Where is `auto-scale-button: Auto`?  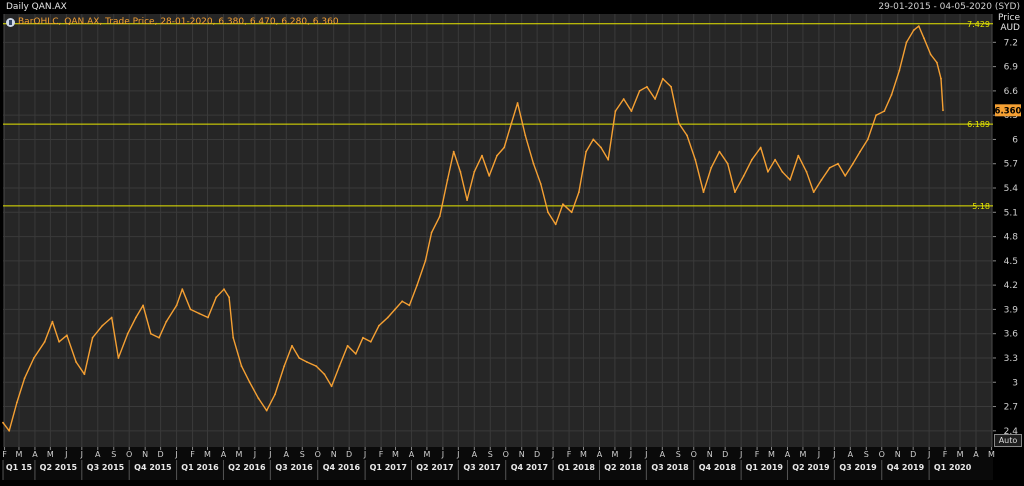 auto-scale-button: Auto is located at coordinates (1008, 440).